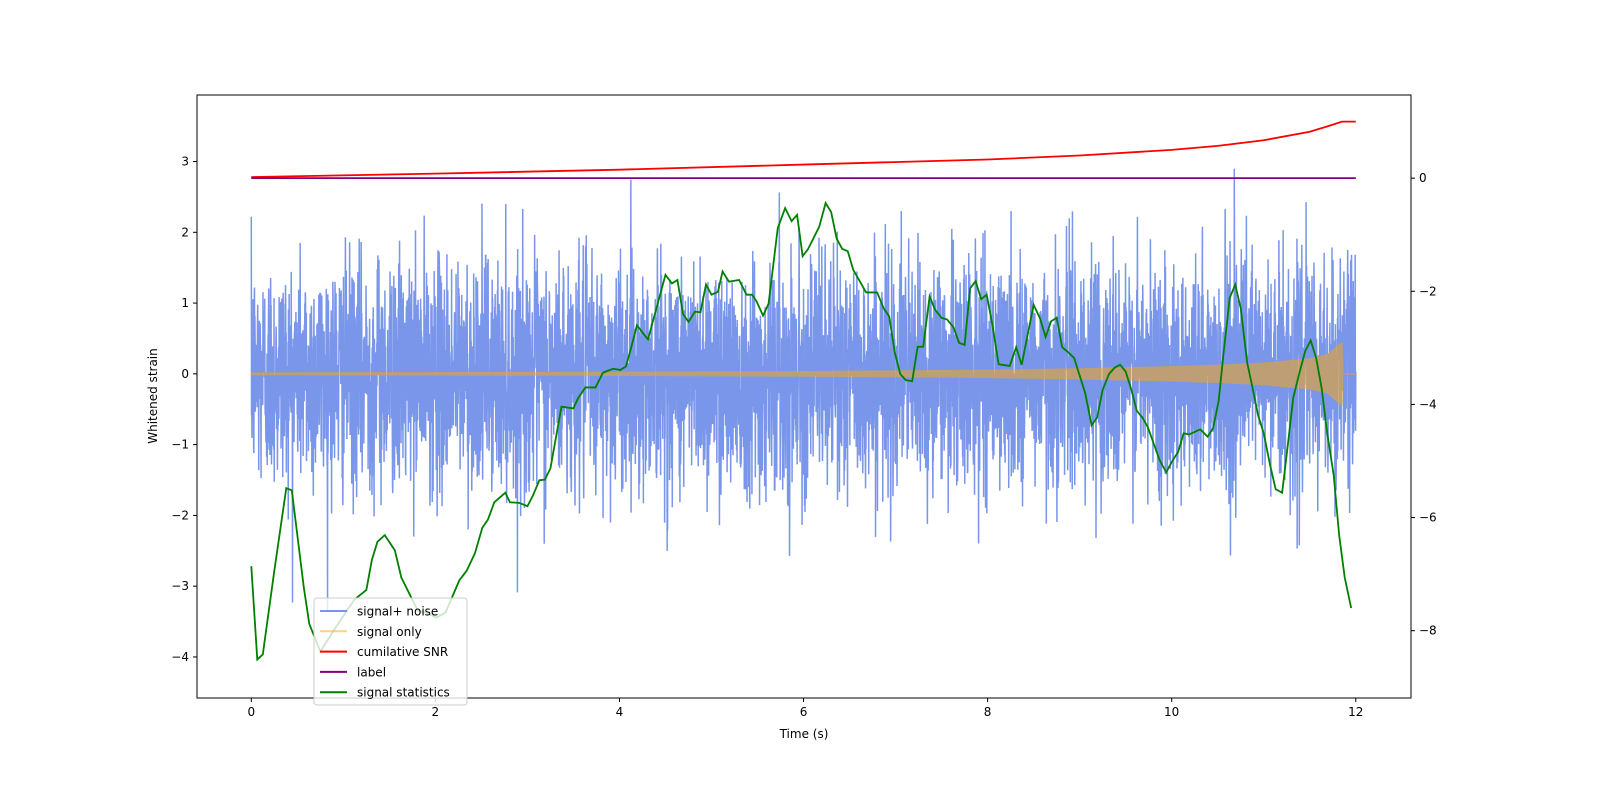 This screenshot has width=1600, height=804. I want to click on x-tick-label: 12, so click(1355, 712).